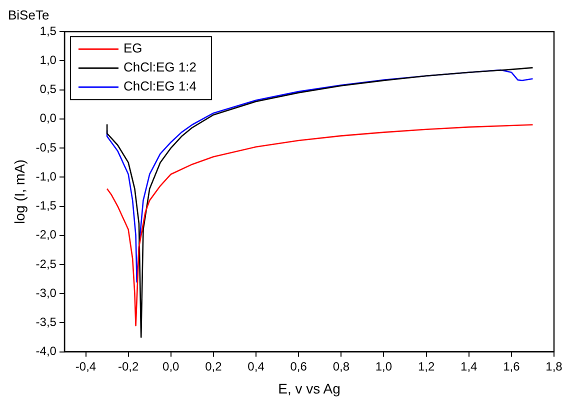 This screenshot has height=406, width=566. Describe the element at coordinates (46, 205) in the screenshot. I see `y-tick-label: -1,5` at that location.